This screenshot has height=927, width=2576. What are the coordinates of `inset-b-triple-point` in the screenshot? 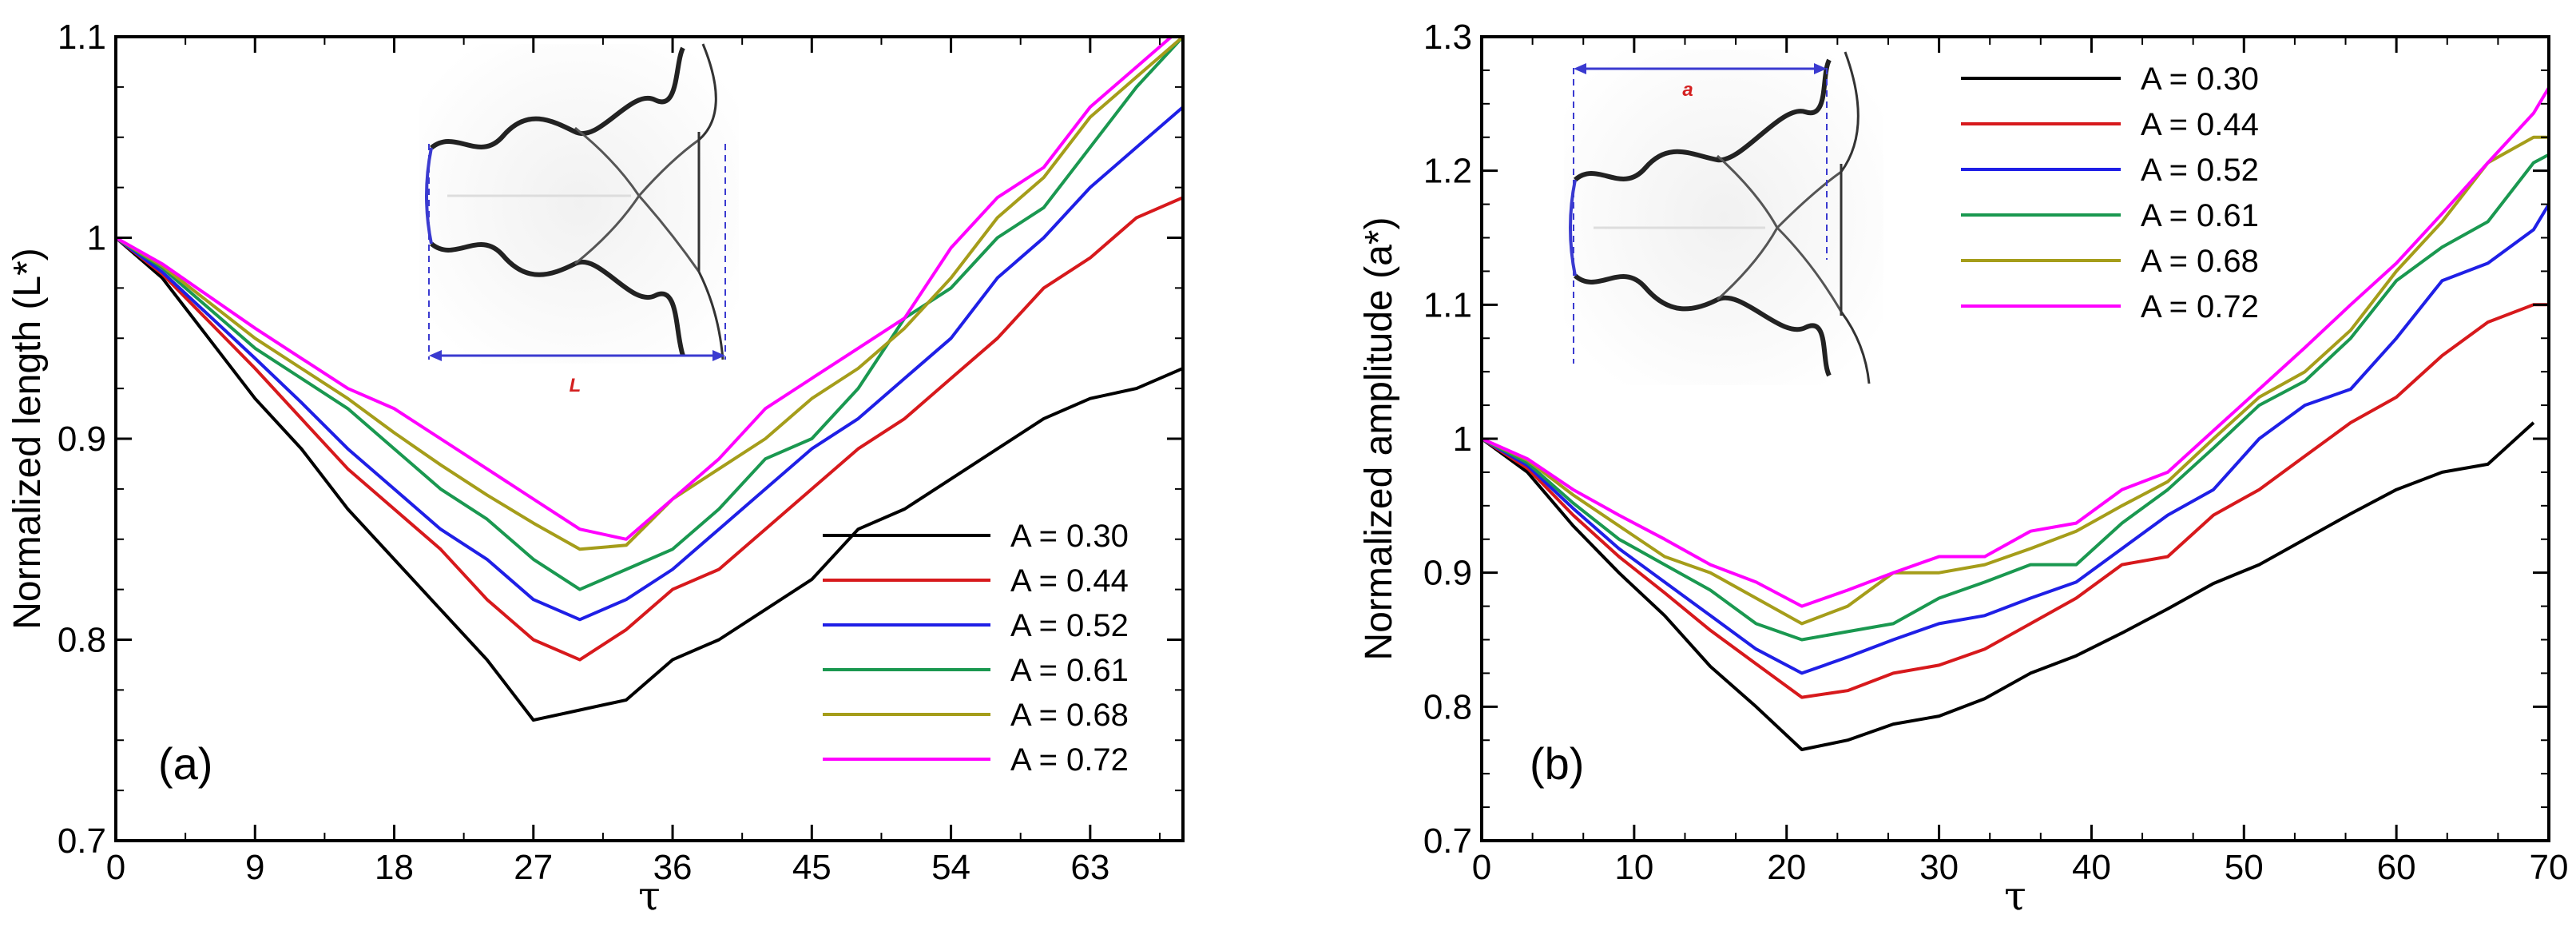 It's located at (1809, 241).